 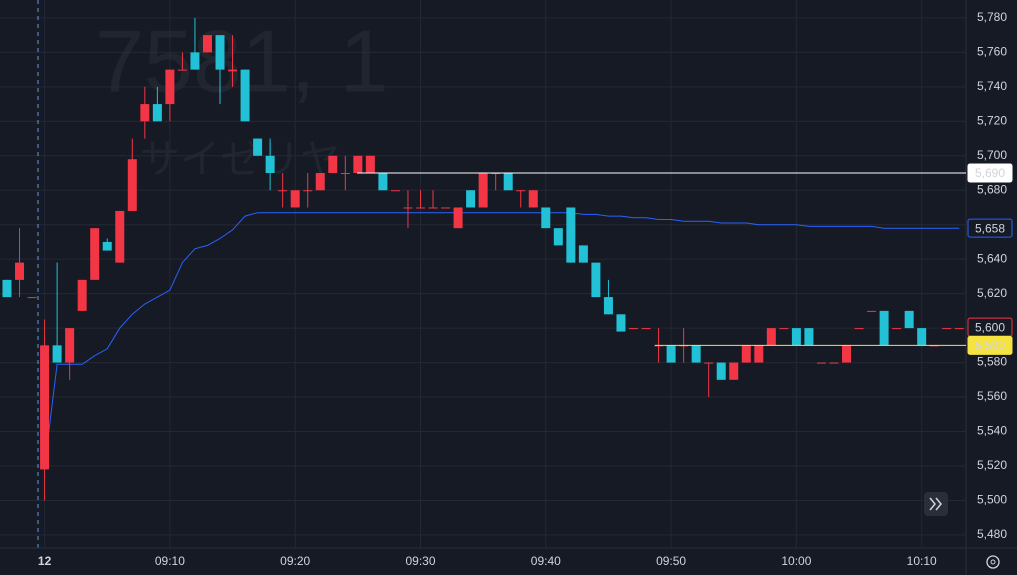 What do you see at coordinates (796, 561) in the screenshot?
I see `x-tick-label: 10:00` at bounding box center [796, 561].